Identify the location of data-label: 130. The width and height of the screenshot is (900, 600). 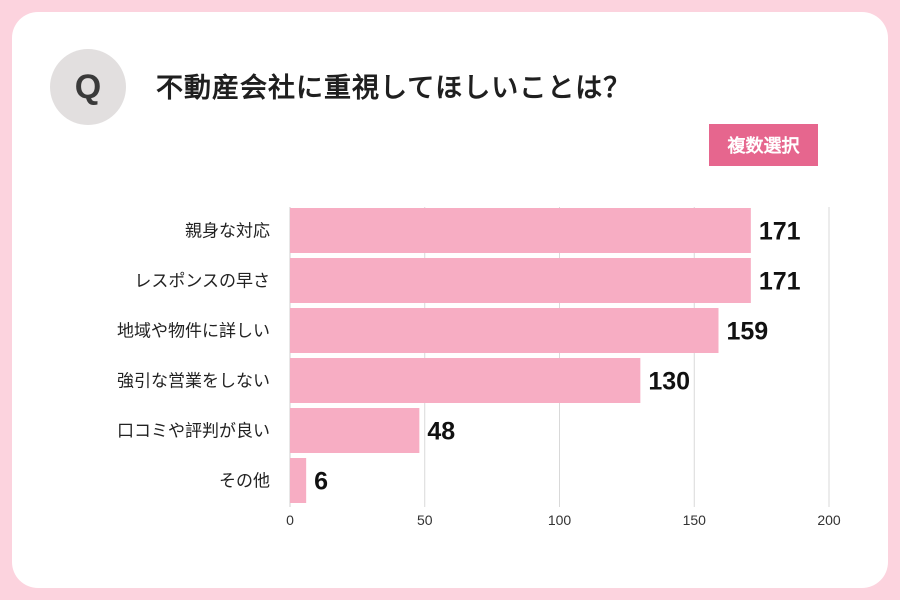
(669, 382).